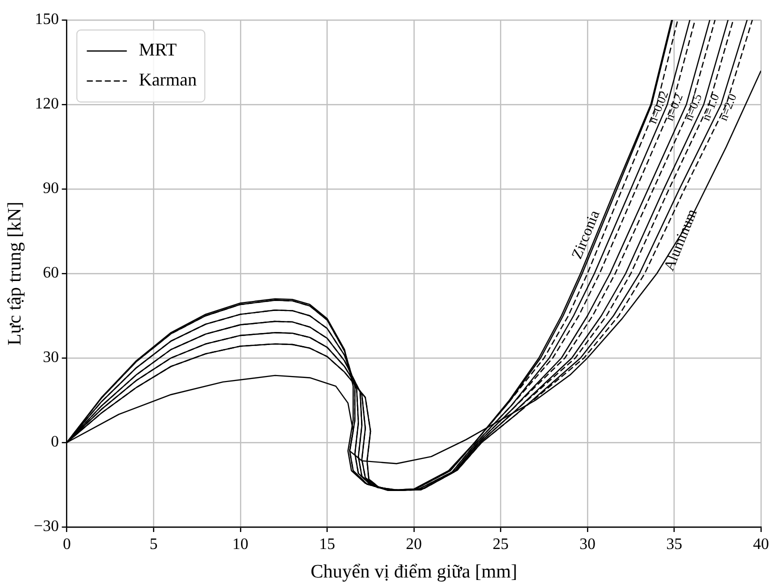 This screenshot has height=588, width=772. Describe the element at coordinates (167, 80) in the screenshot. I see `legend-label: Karman` at that location.